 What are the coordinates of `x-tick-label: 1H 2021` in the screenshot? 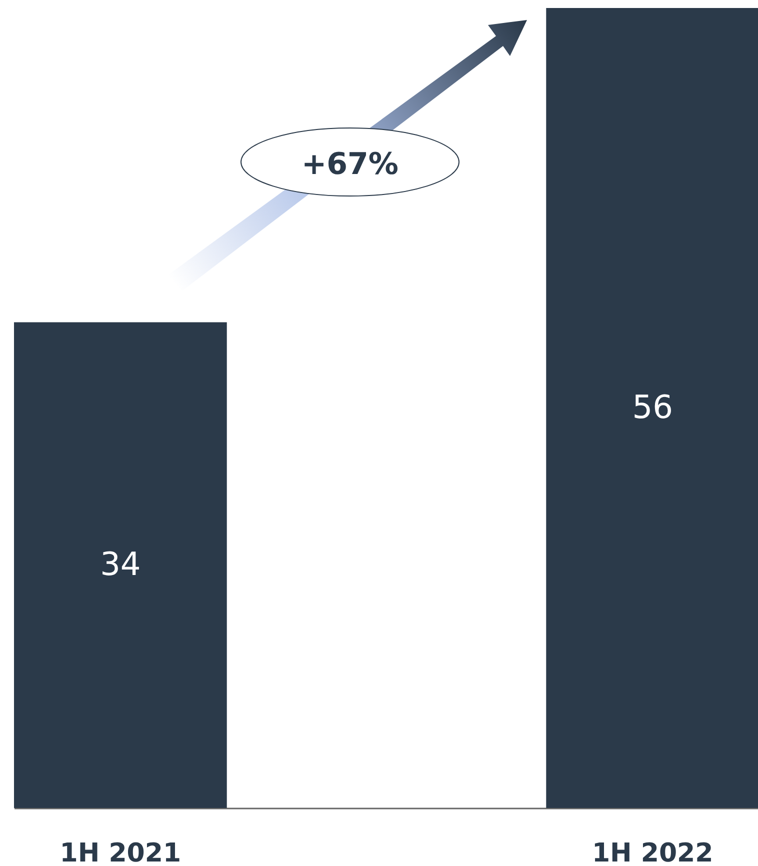 It's located at (121, 852).